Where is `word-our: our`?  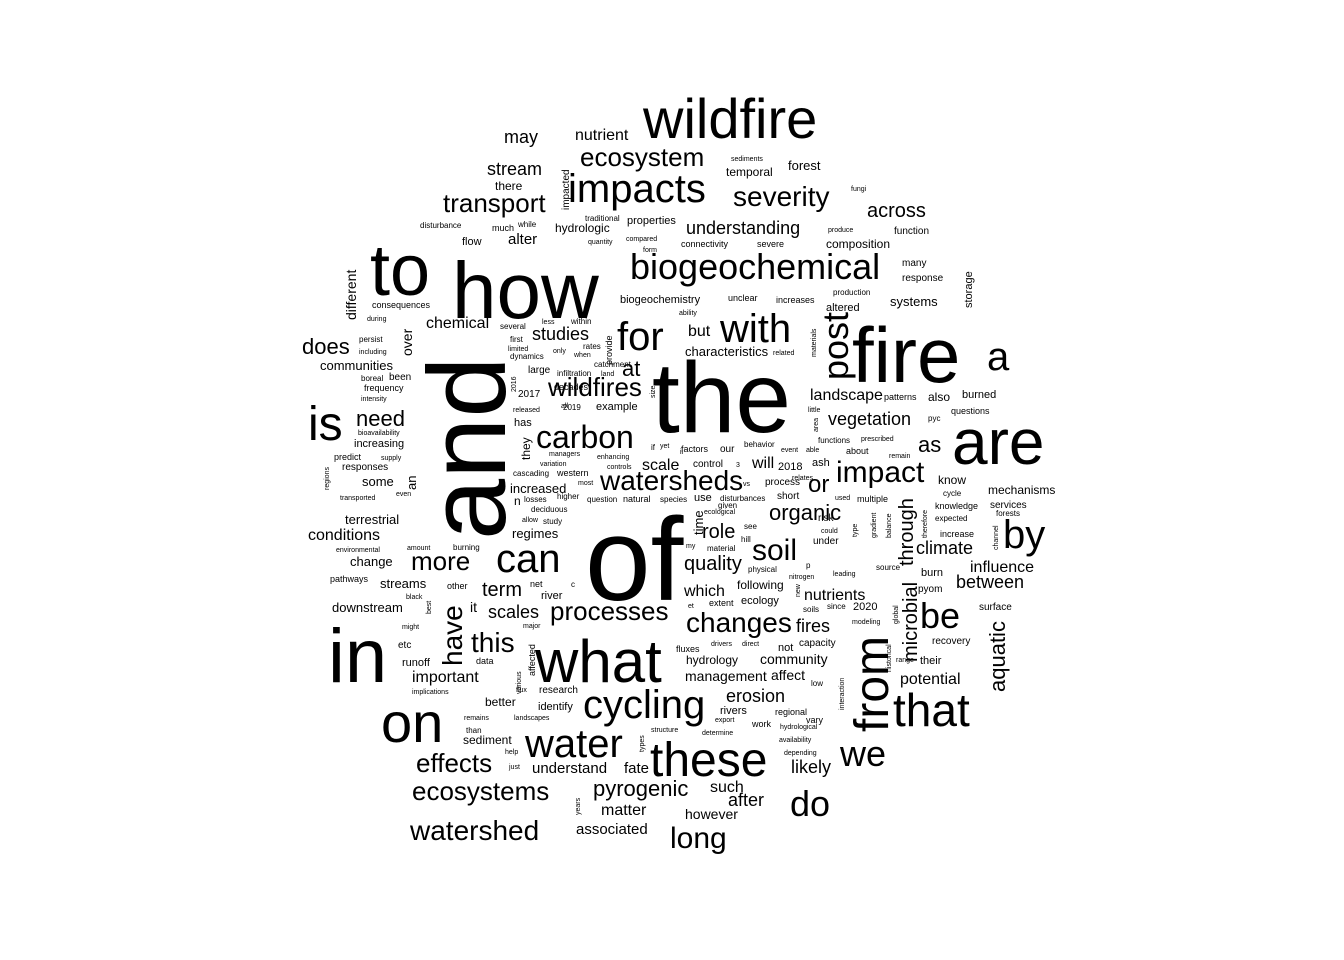
word-our: our is located at coordinates (727, 449).